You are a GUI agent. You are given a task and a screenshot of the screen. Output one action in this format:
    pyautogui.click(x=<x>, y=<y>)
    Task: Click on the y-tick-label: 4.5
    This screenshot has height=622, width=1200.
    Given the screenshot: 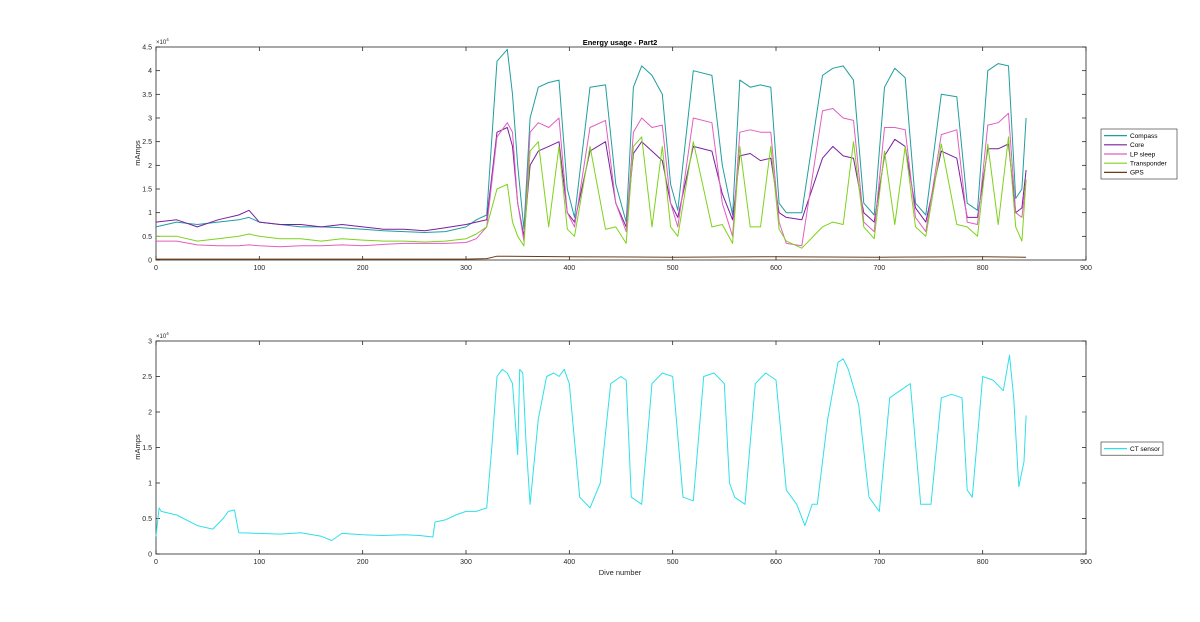 What is the action you would take?
    pyautogui.click(x=147, y=48)
    